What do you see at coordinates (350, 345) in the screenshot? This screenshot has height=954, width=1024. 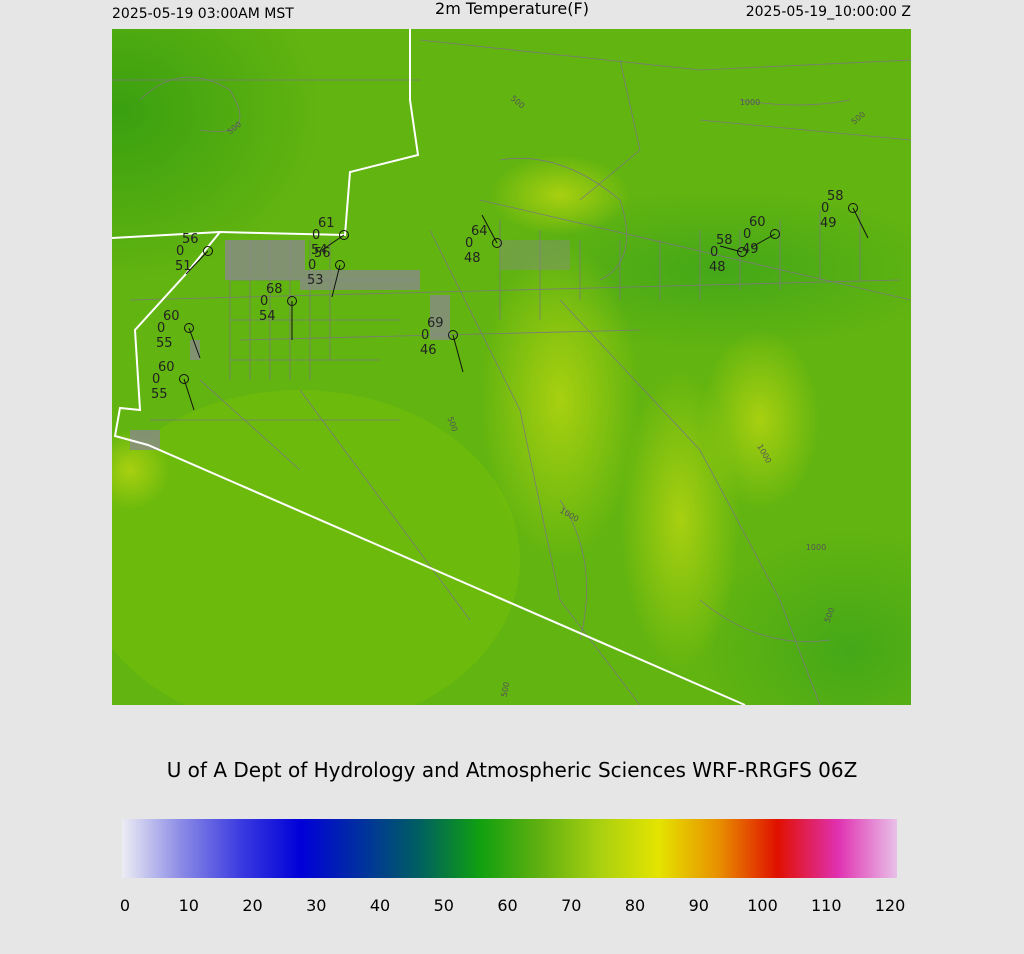 I see `urban-areas` at bounding box center [350, 345].